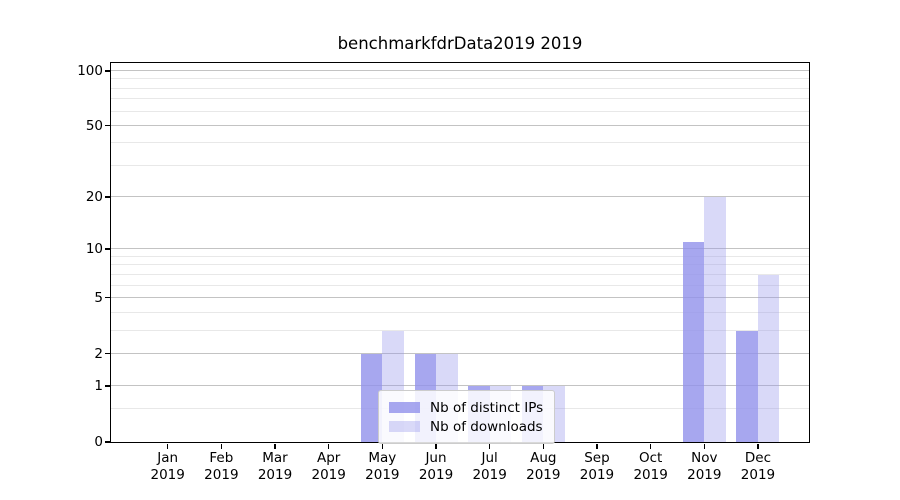 This screenshot has height=500, width=900. What do you see at coordinates (371, 397) in the screenshot?
I see `bar-may-nb-of-distinct-ips` at bounding box center [371, 397].